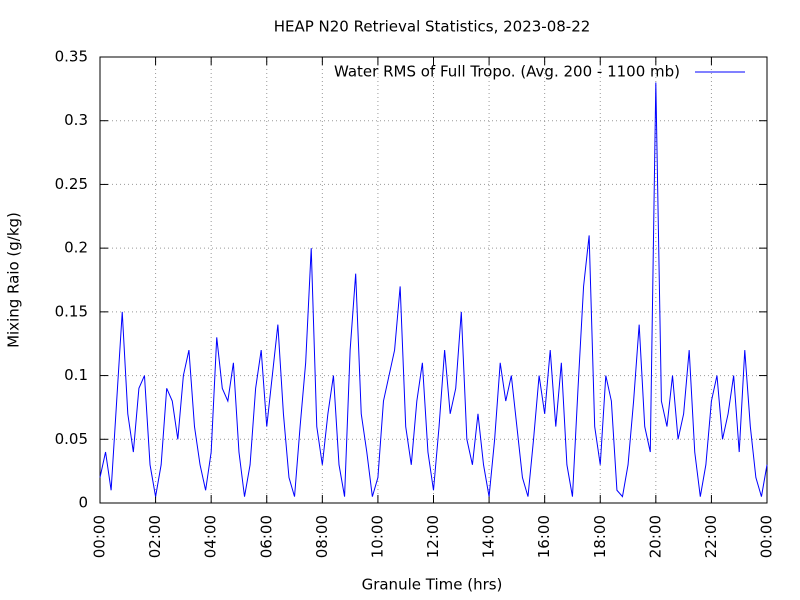 The width and height of the screenshot is (800, 600). I want to click on y-tick-label: 0.2, so click(76, 248).